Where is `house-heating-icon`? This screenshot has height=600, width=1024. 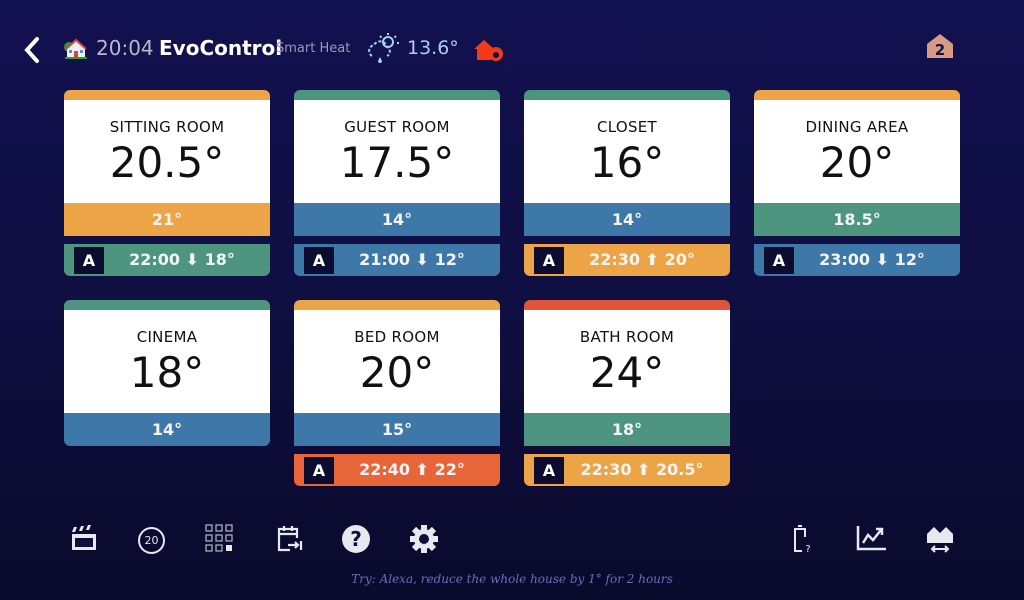
house-heating-icon is located at coordinates (489, 50).